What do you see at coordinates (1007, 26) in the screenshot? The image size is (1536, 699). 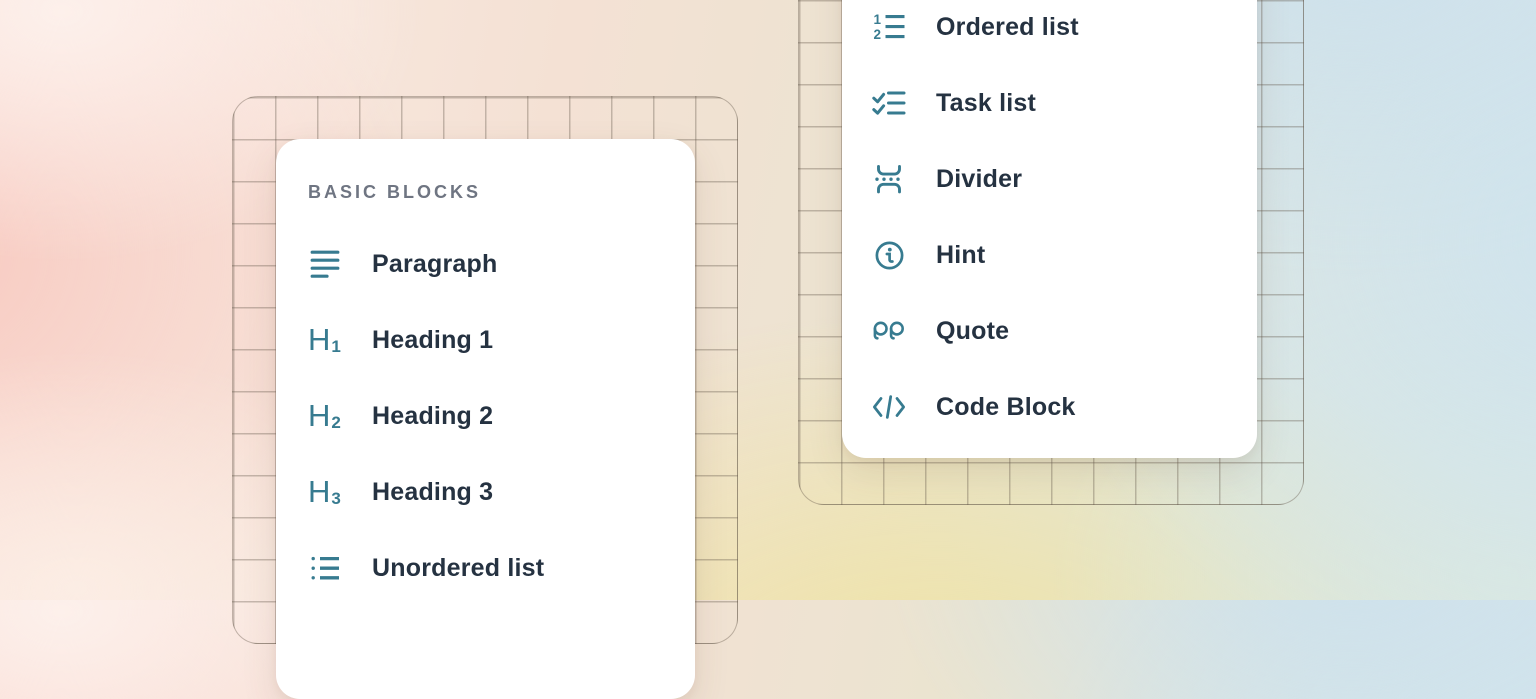 I see `menu-item-label: Ordered list` at bounding box center [1007, 26].